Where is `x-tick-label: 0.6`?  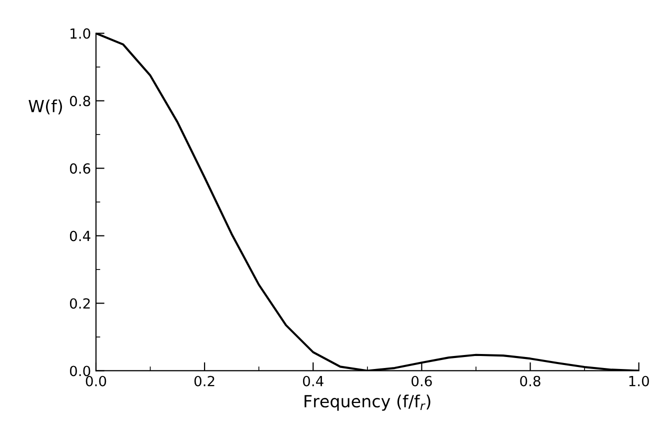 x-tick-label: 0.6 is located at coordinates (422, 381).